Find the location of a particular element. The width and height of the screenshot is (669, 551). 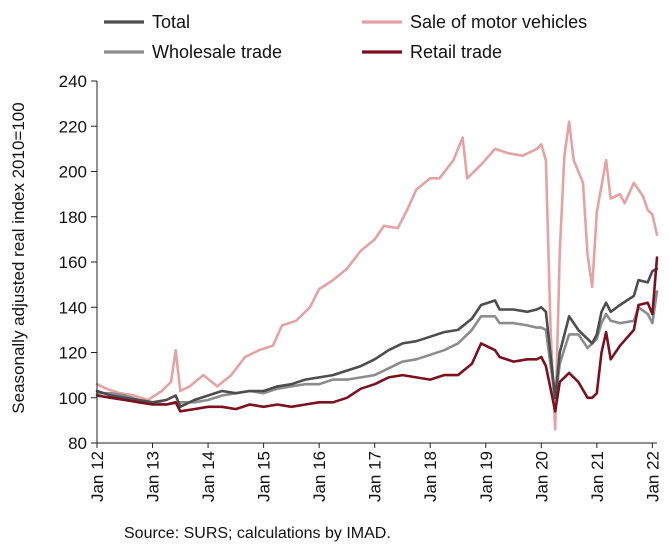

y-tick-label: 80 is located at coordinates (77, 443).